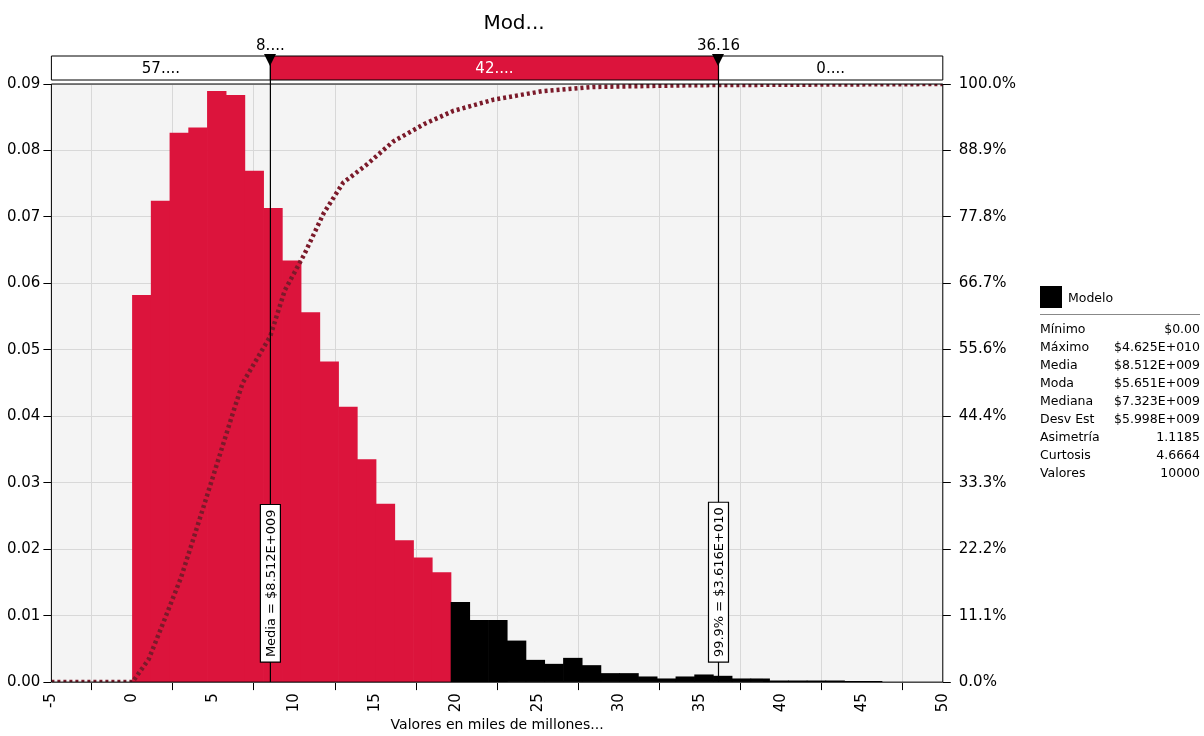 The width and height of the screenshot is (1204, 736). Describe the element at coordinates (860, 703) in the screenshot. I see `x-tick-label: 45` at that location.